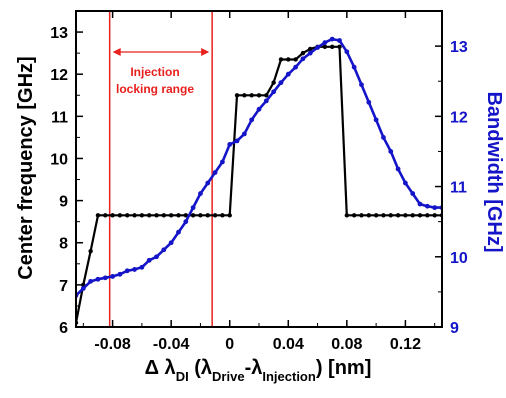 The width and height of the screenshot is (506, 398). I want to click on x-axis-title-suffix: ) [nm], so click(344, 368).